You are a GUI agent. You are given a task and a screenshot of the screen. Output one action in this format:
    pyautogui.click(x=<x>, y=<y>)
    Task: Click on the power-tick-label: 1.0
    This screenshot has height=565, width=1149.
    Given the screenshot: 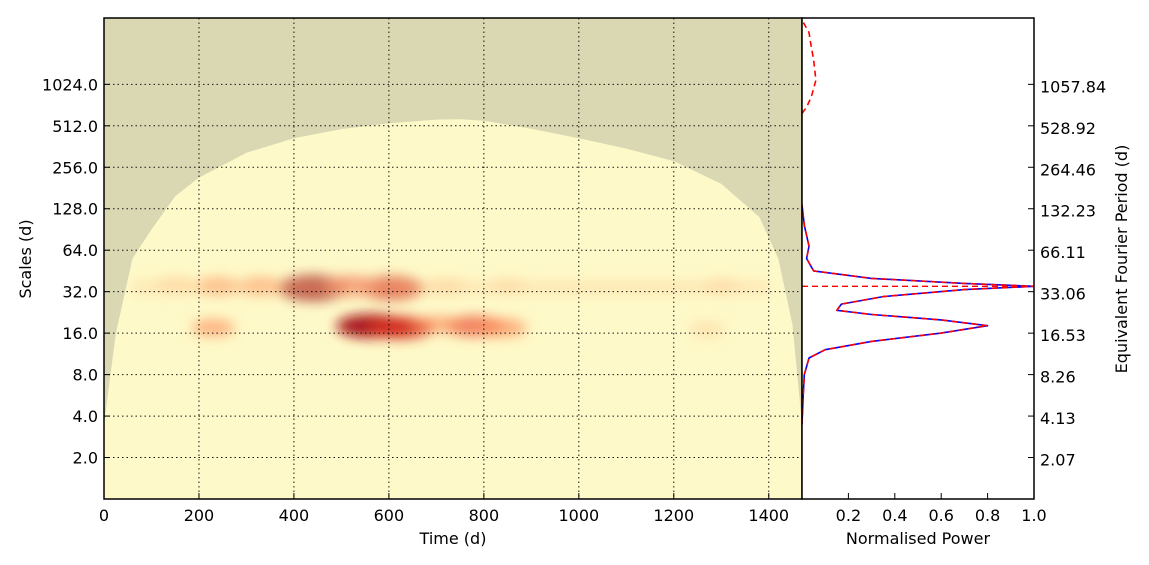 What is the action you would take?
    pyautogui.click(x=1033, y=515)
    